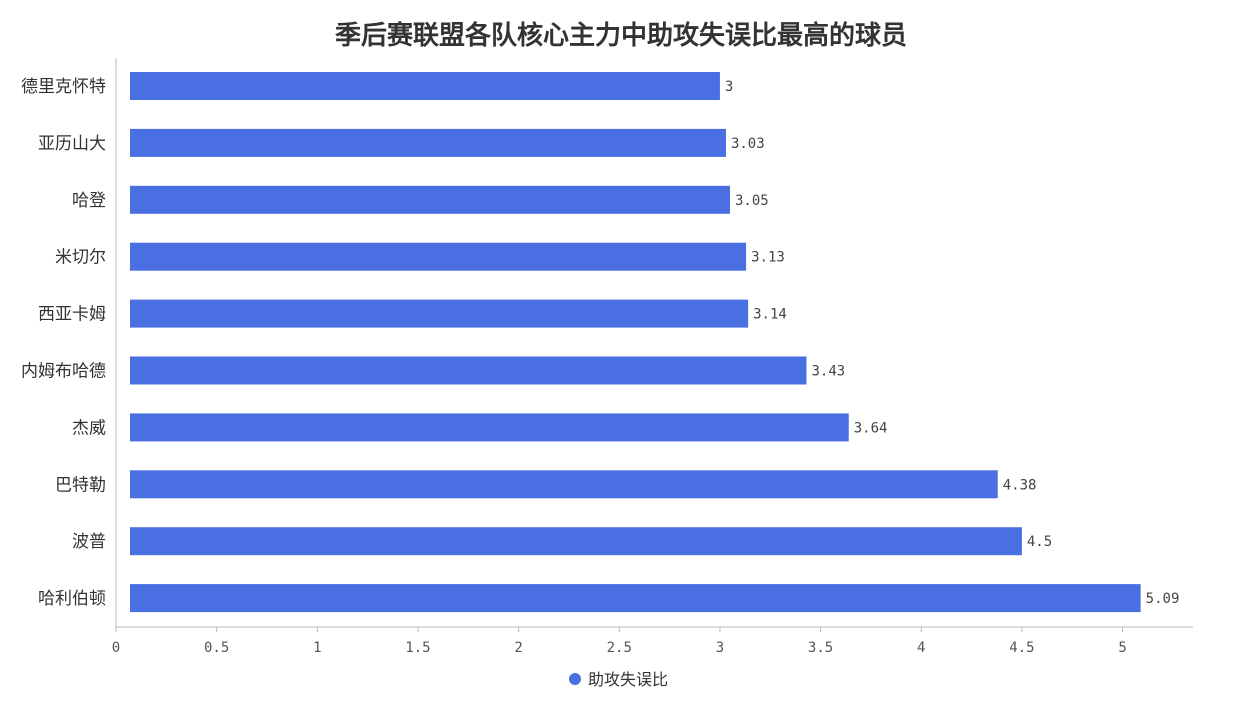  I want to click on category-label: 亚历山大, so click(72, 144).